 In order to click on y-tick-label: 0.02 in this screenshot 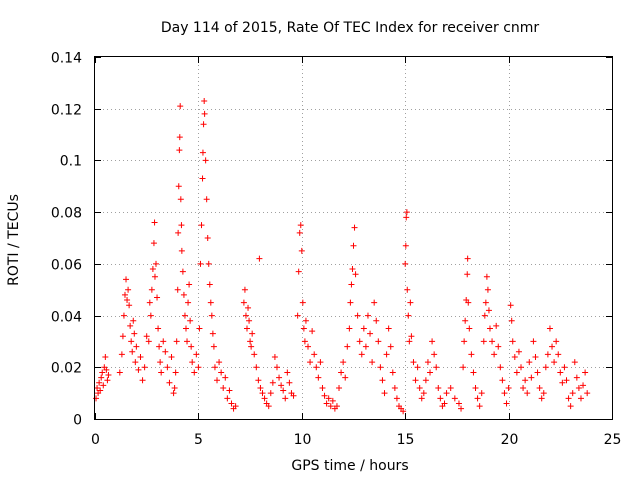, I will do `click(66, 369)`.